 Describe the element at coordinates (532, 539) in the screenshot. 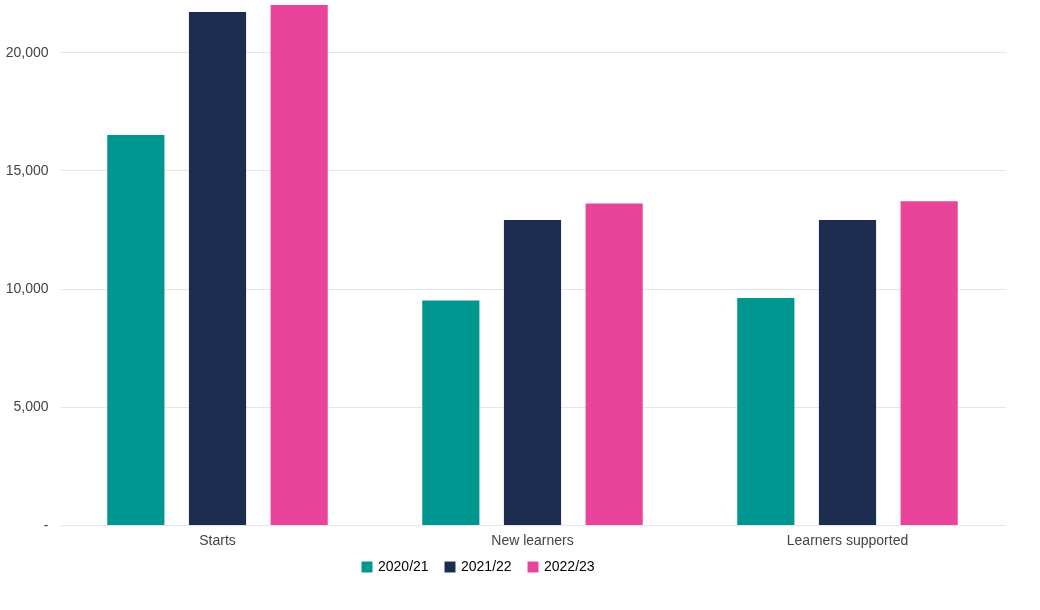

I see `x-tick-label: New learners` at that location.